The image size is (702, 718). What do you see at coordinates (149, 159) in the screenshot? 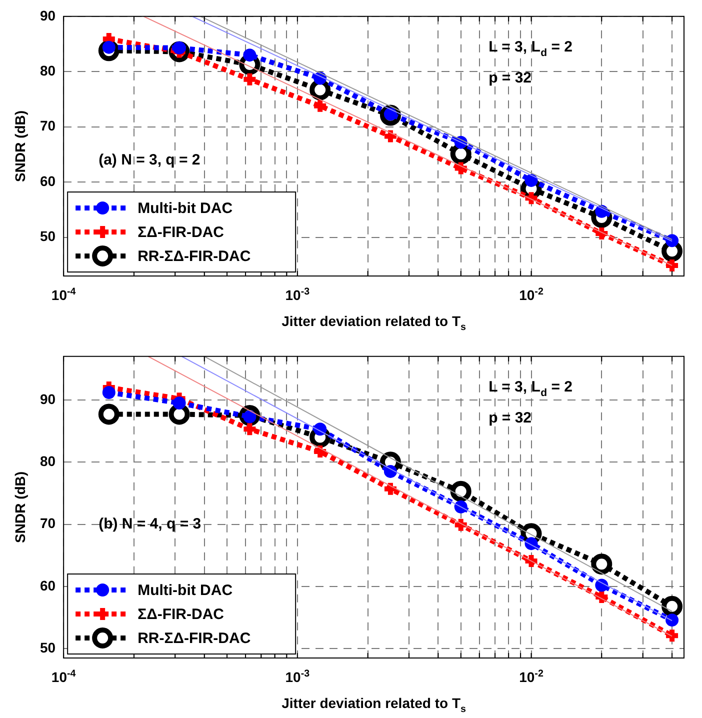
I see `annotation: (a) N = 3, q = 2` at bounding box center [149, 159].